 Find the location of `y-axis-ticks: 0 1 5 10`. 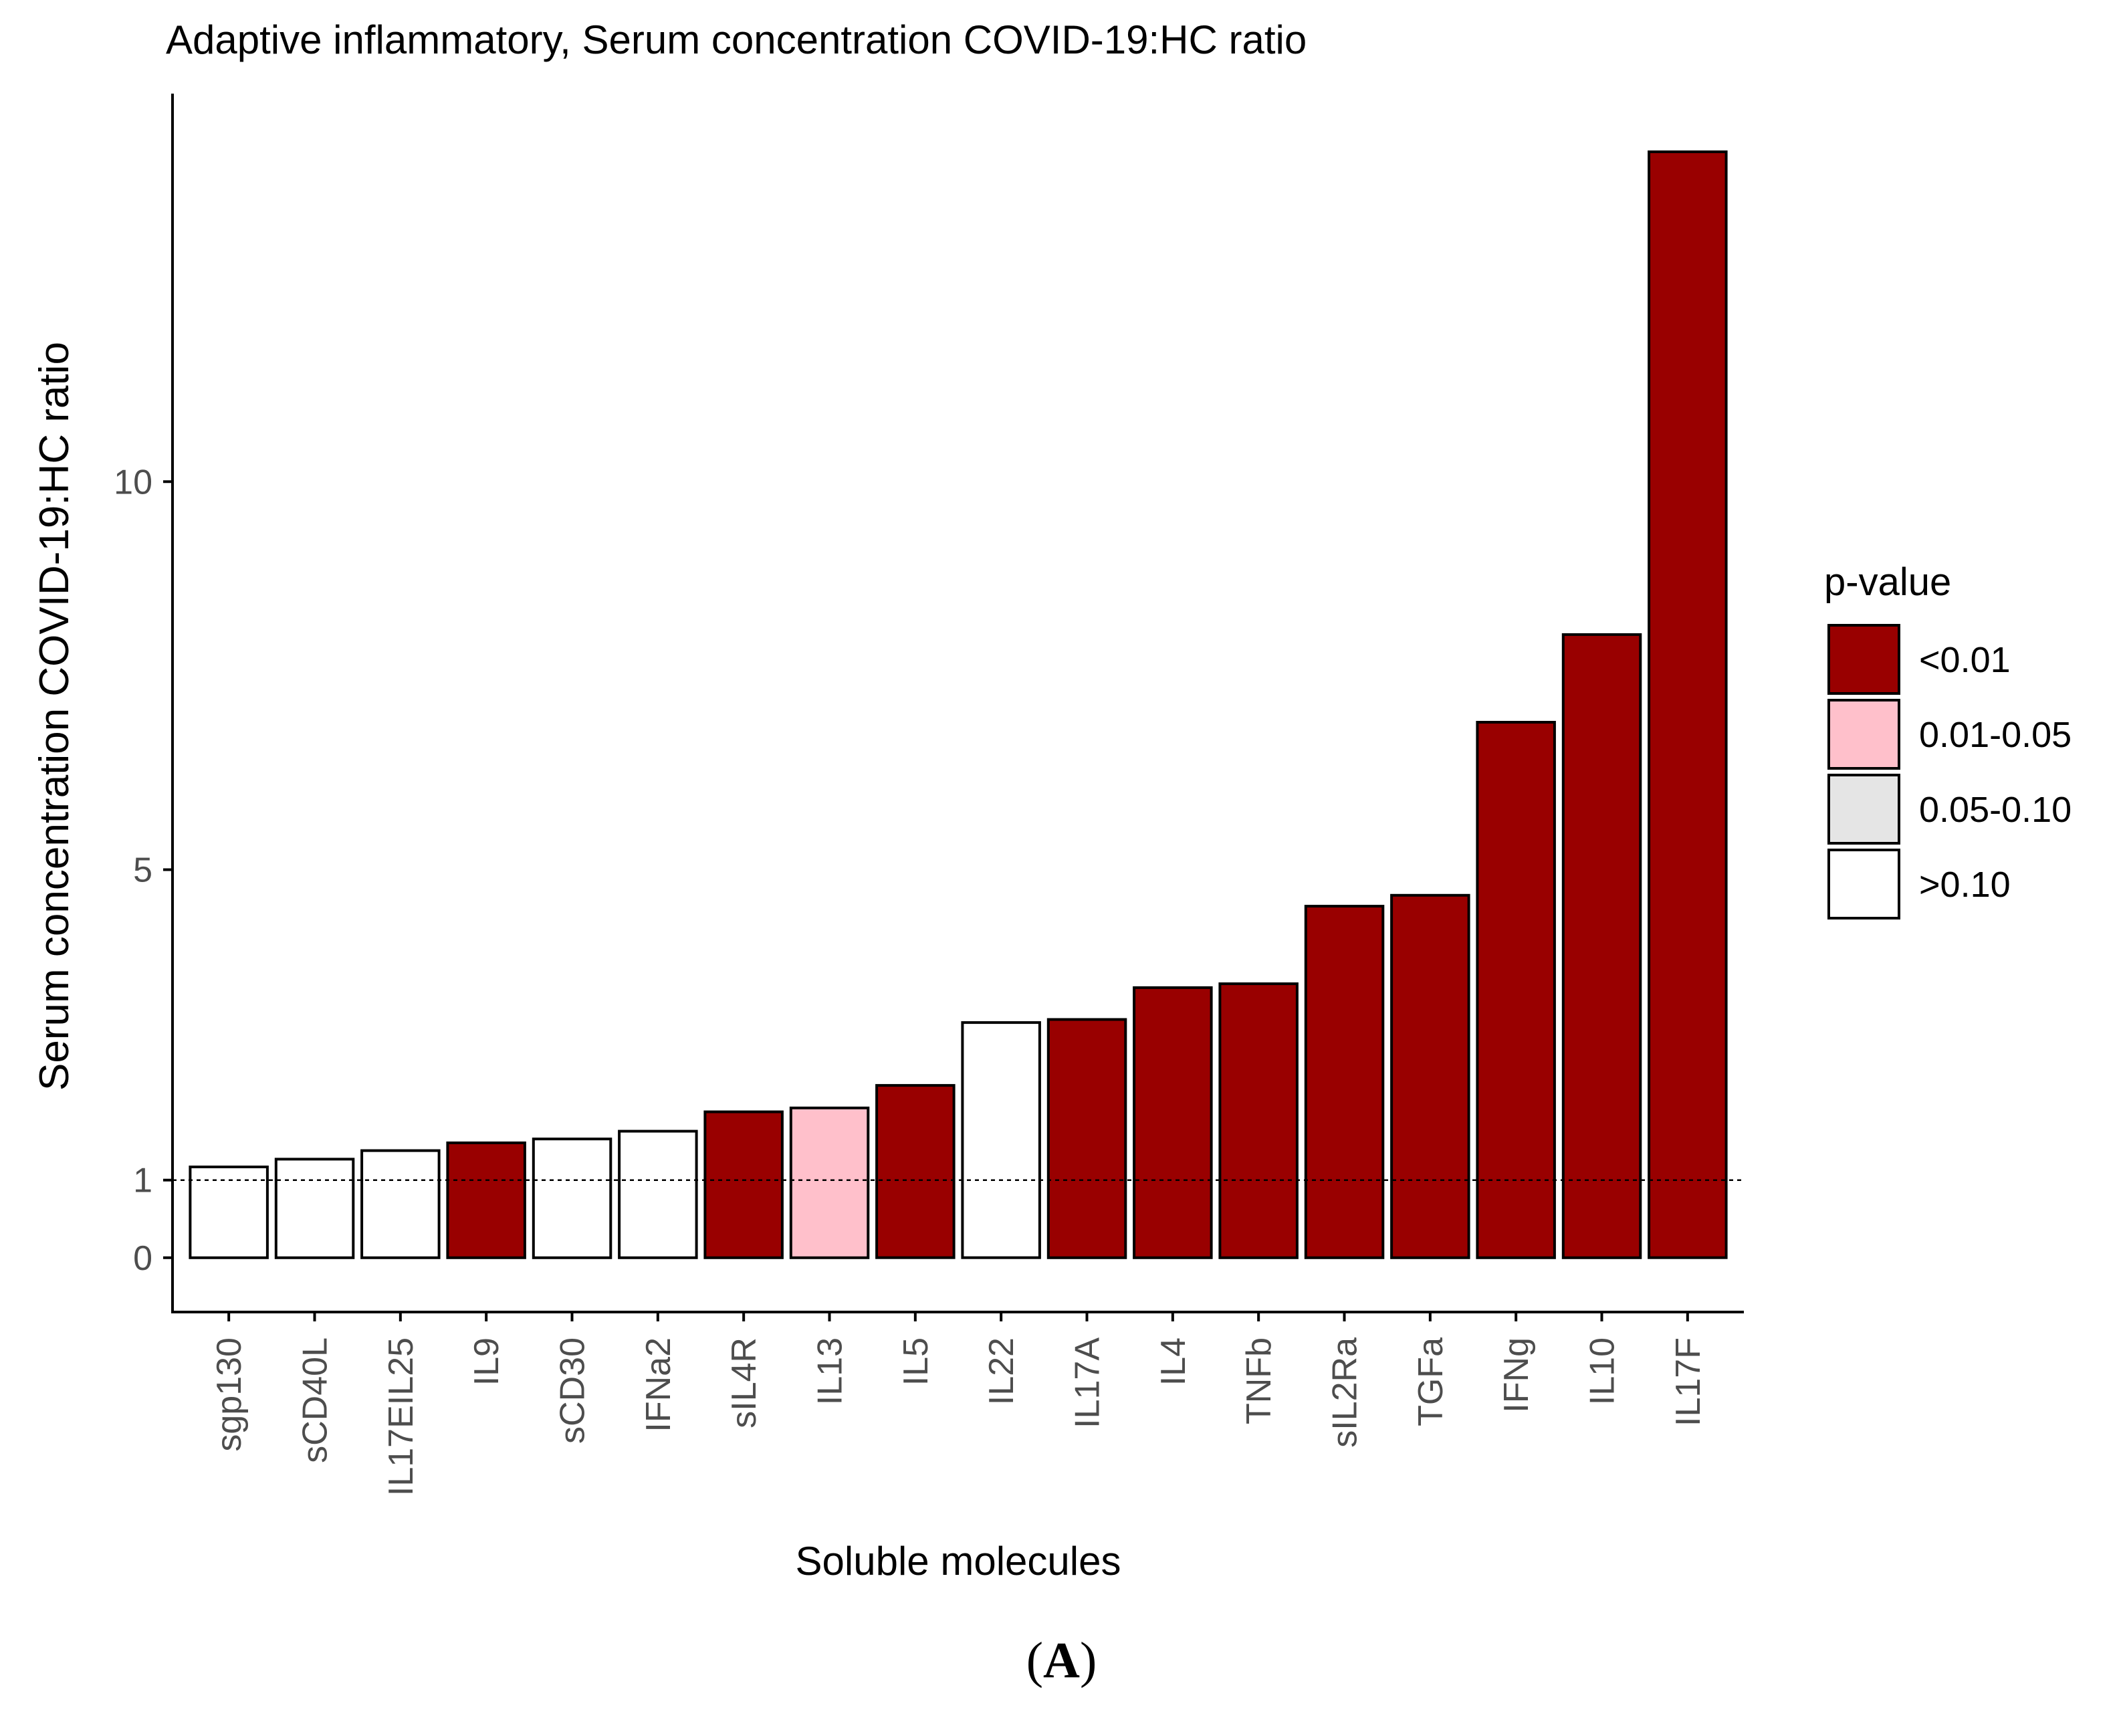

y-axis-ticks: 0 1 5 10 is located at coordinates (144, 870).